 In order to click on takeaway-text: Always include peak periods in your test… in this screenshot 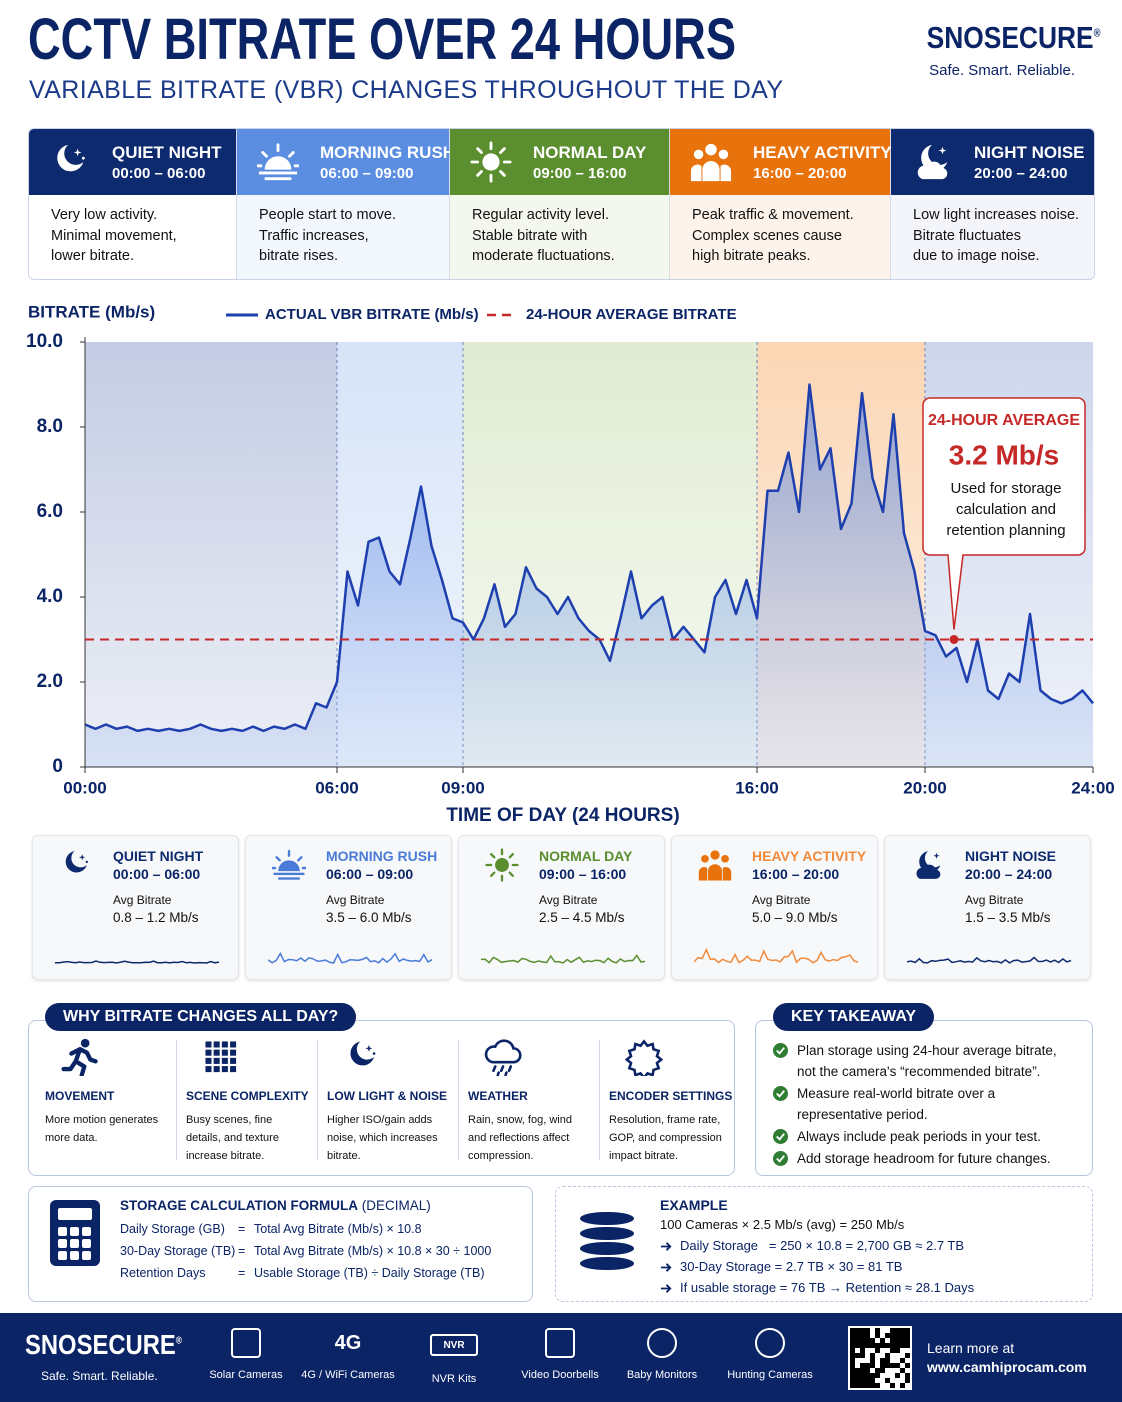, I will do `click(919, 1136)`.